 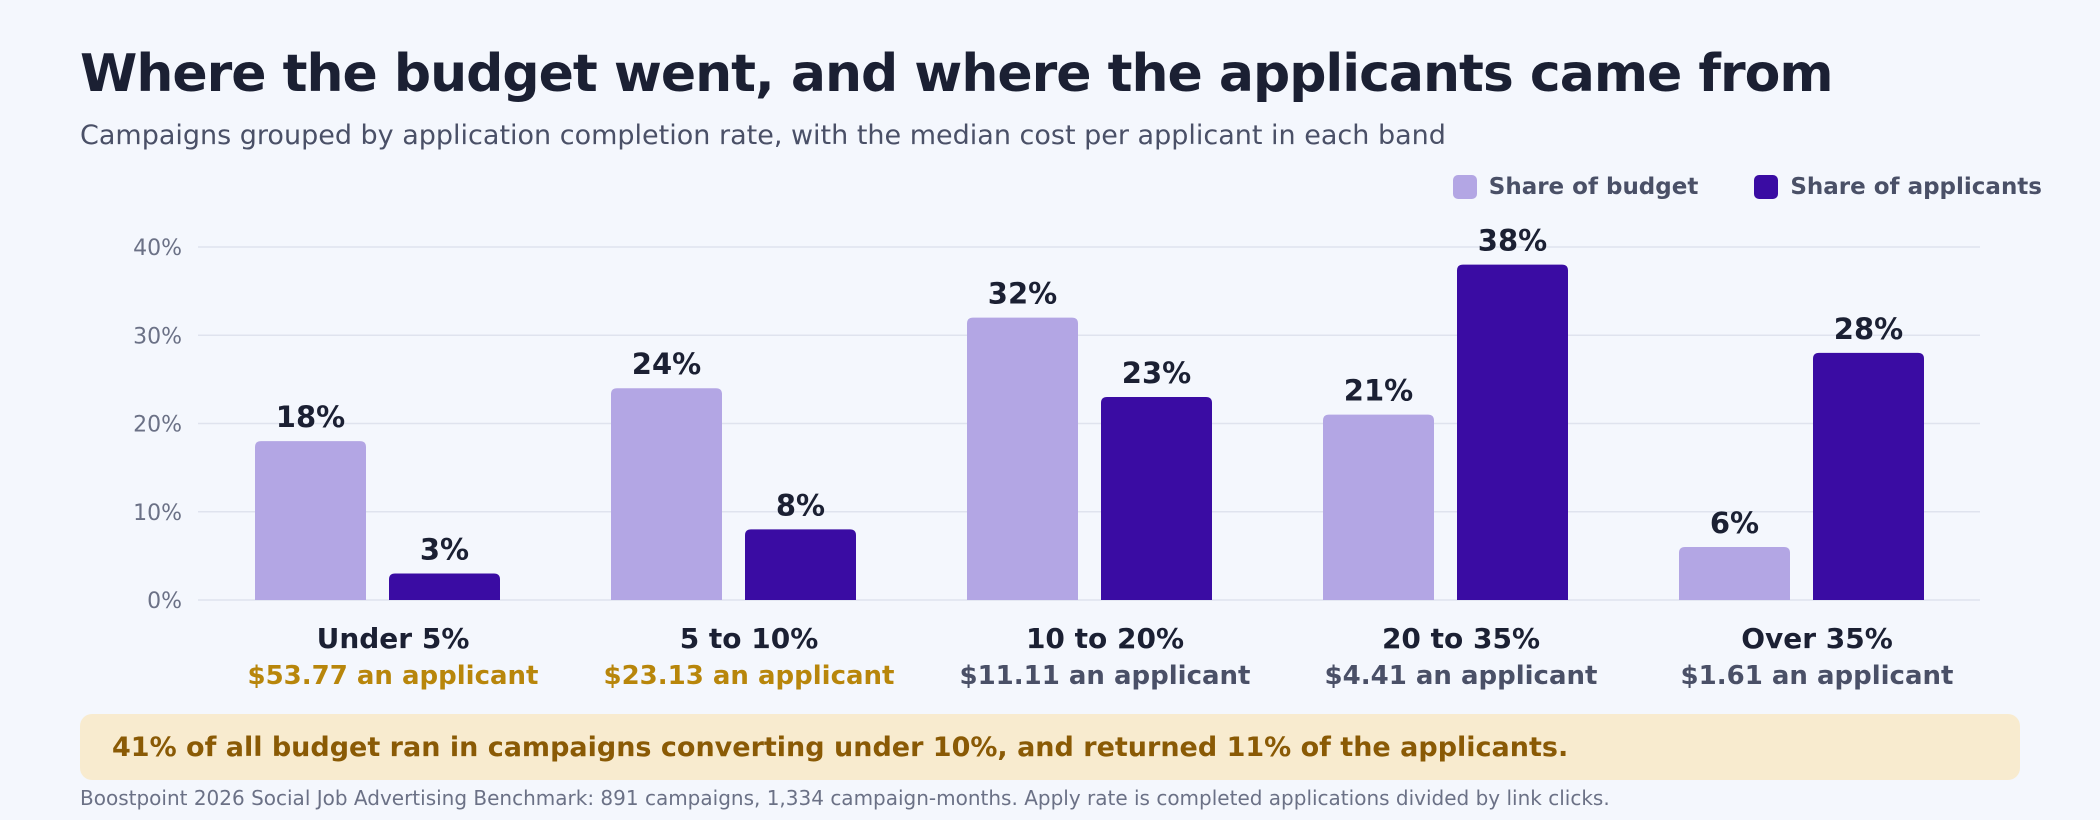 What do you see at coordinates (164, 601) in the screenshot?
I see `y-tick-label: 0%` at bounding box center [164, 601].